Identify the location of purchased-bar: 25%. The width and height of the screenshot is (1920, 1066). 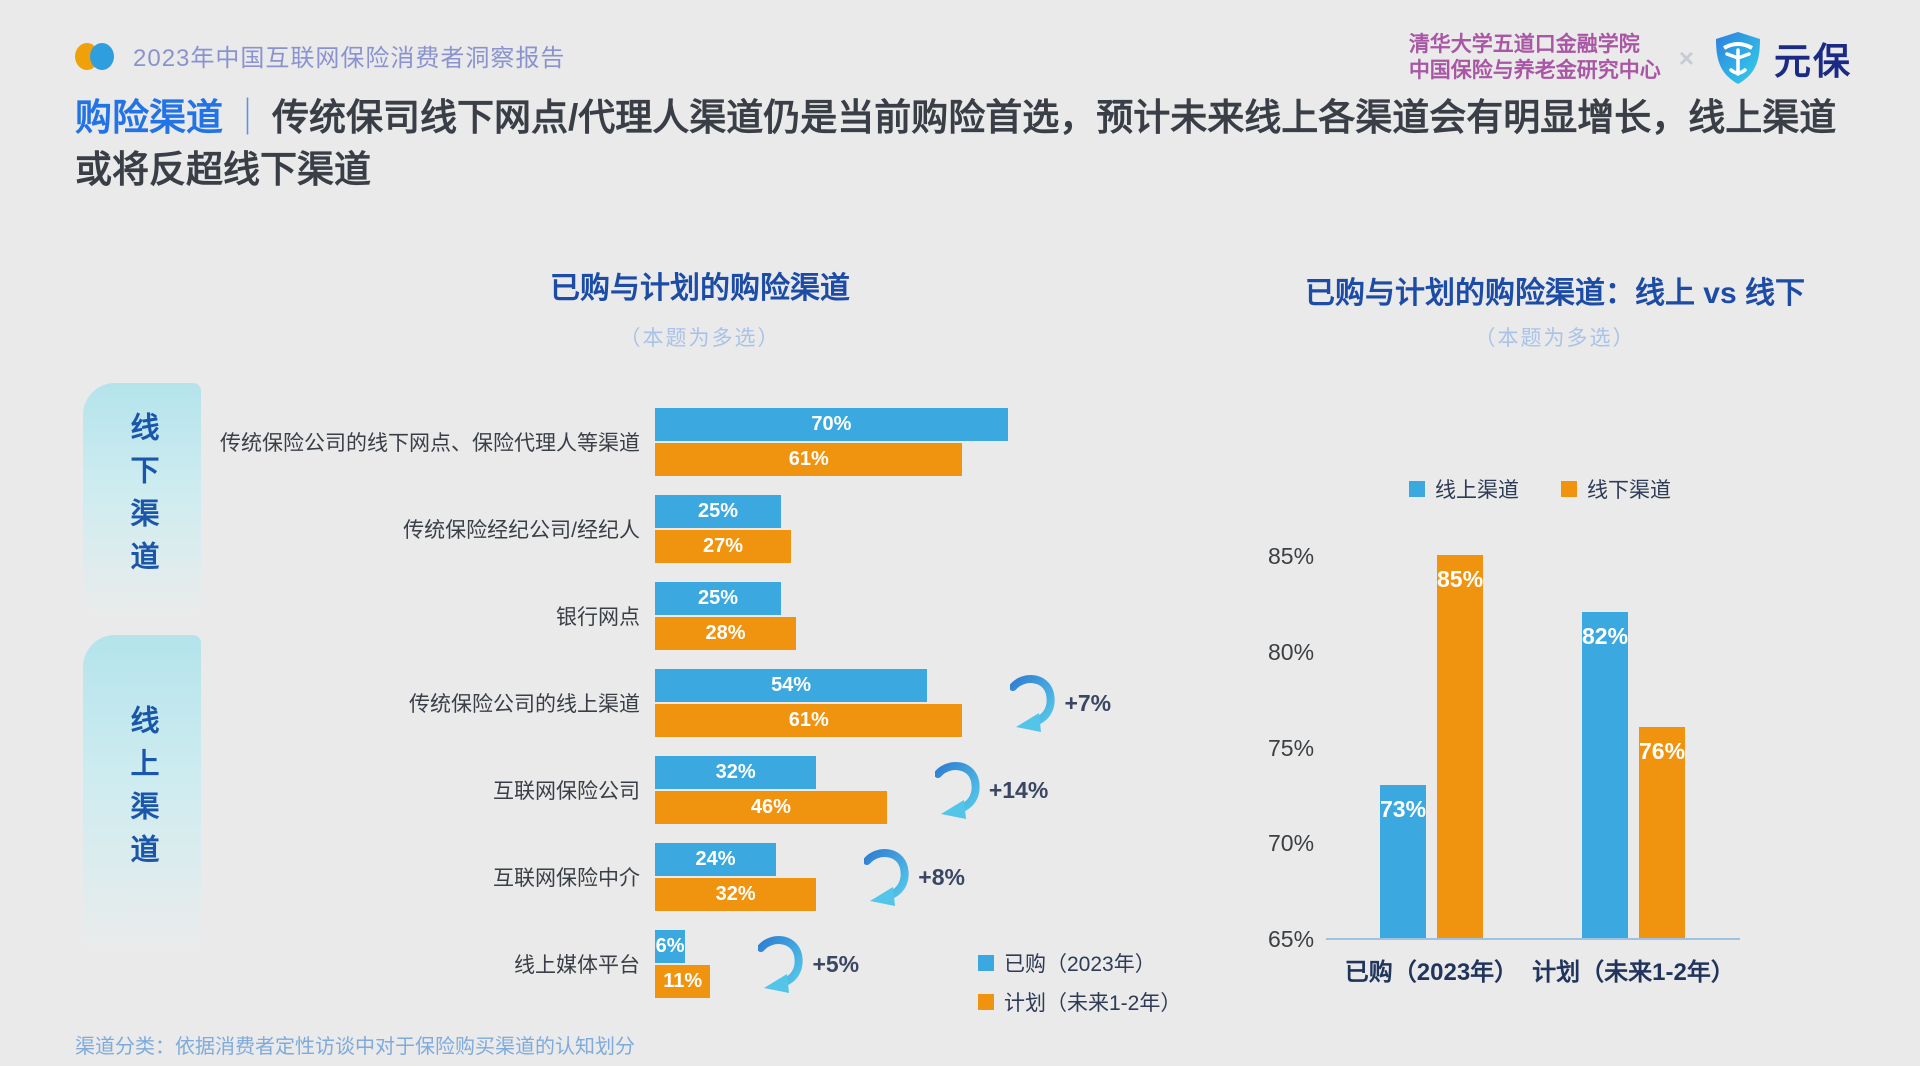
(718, 511).